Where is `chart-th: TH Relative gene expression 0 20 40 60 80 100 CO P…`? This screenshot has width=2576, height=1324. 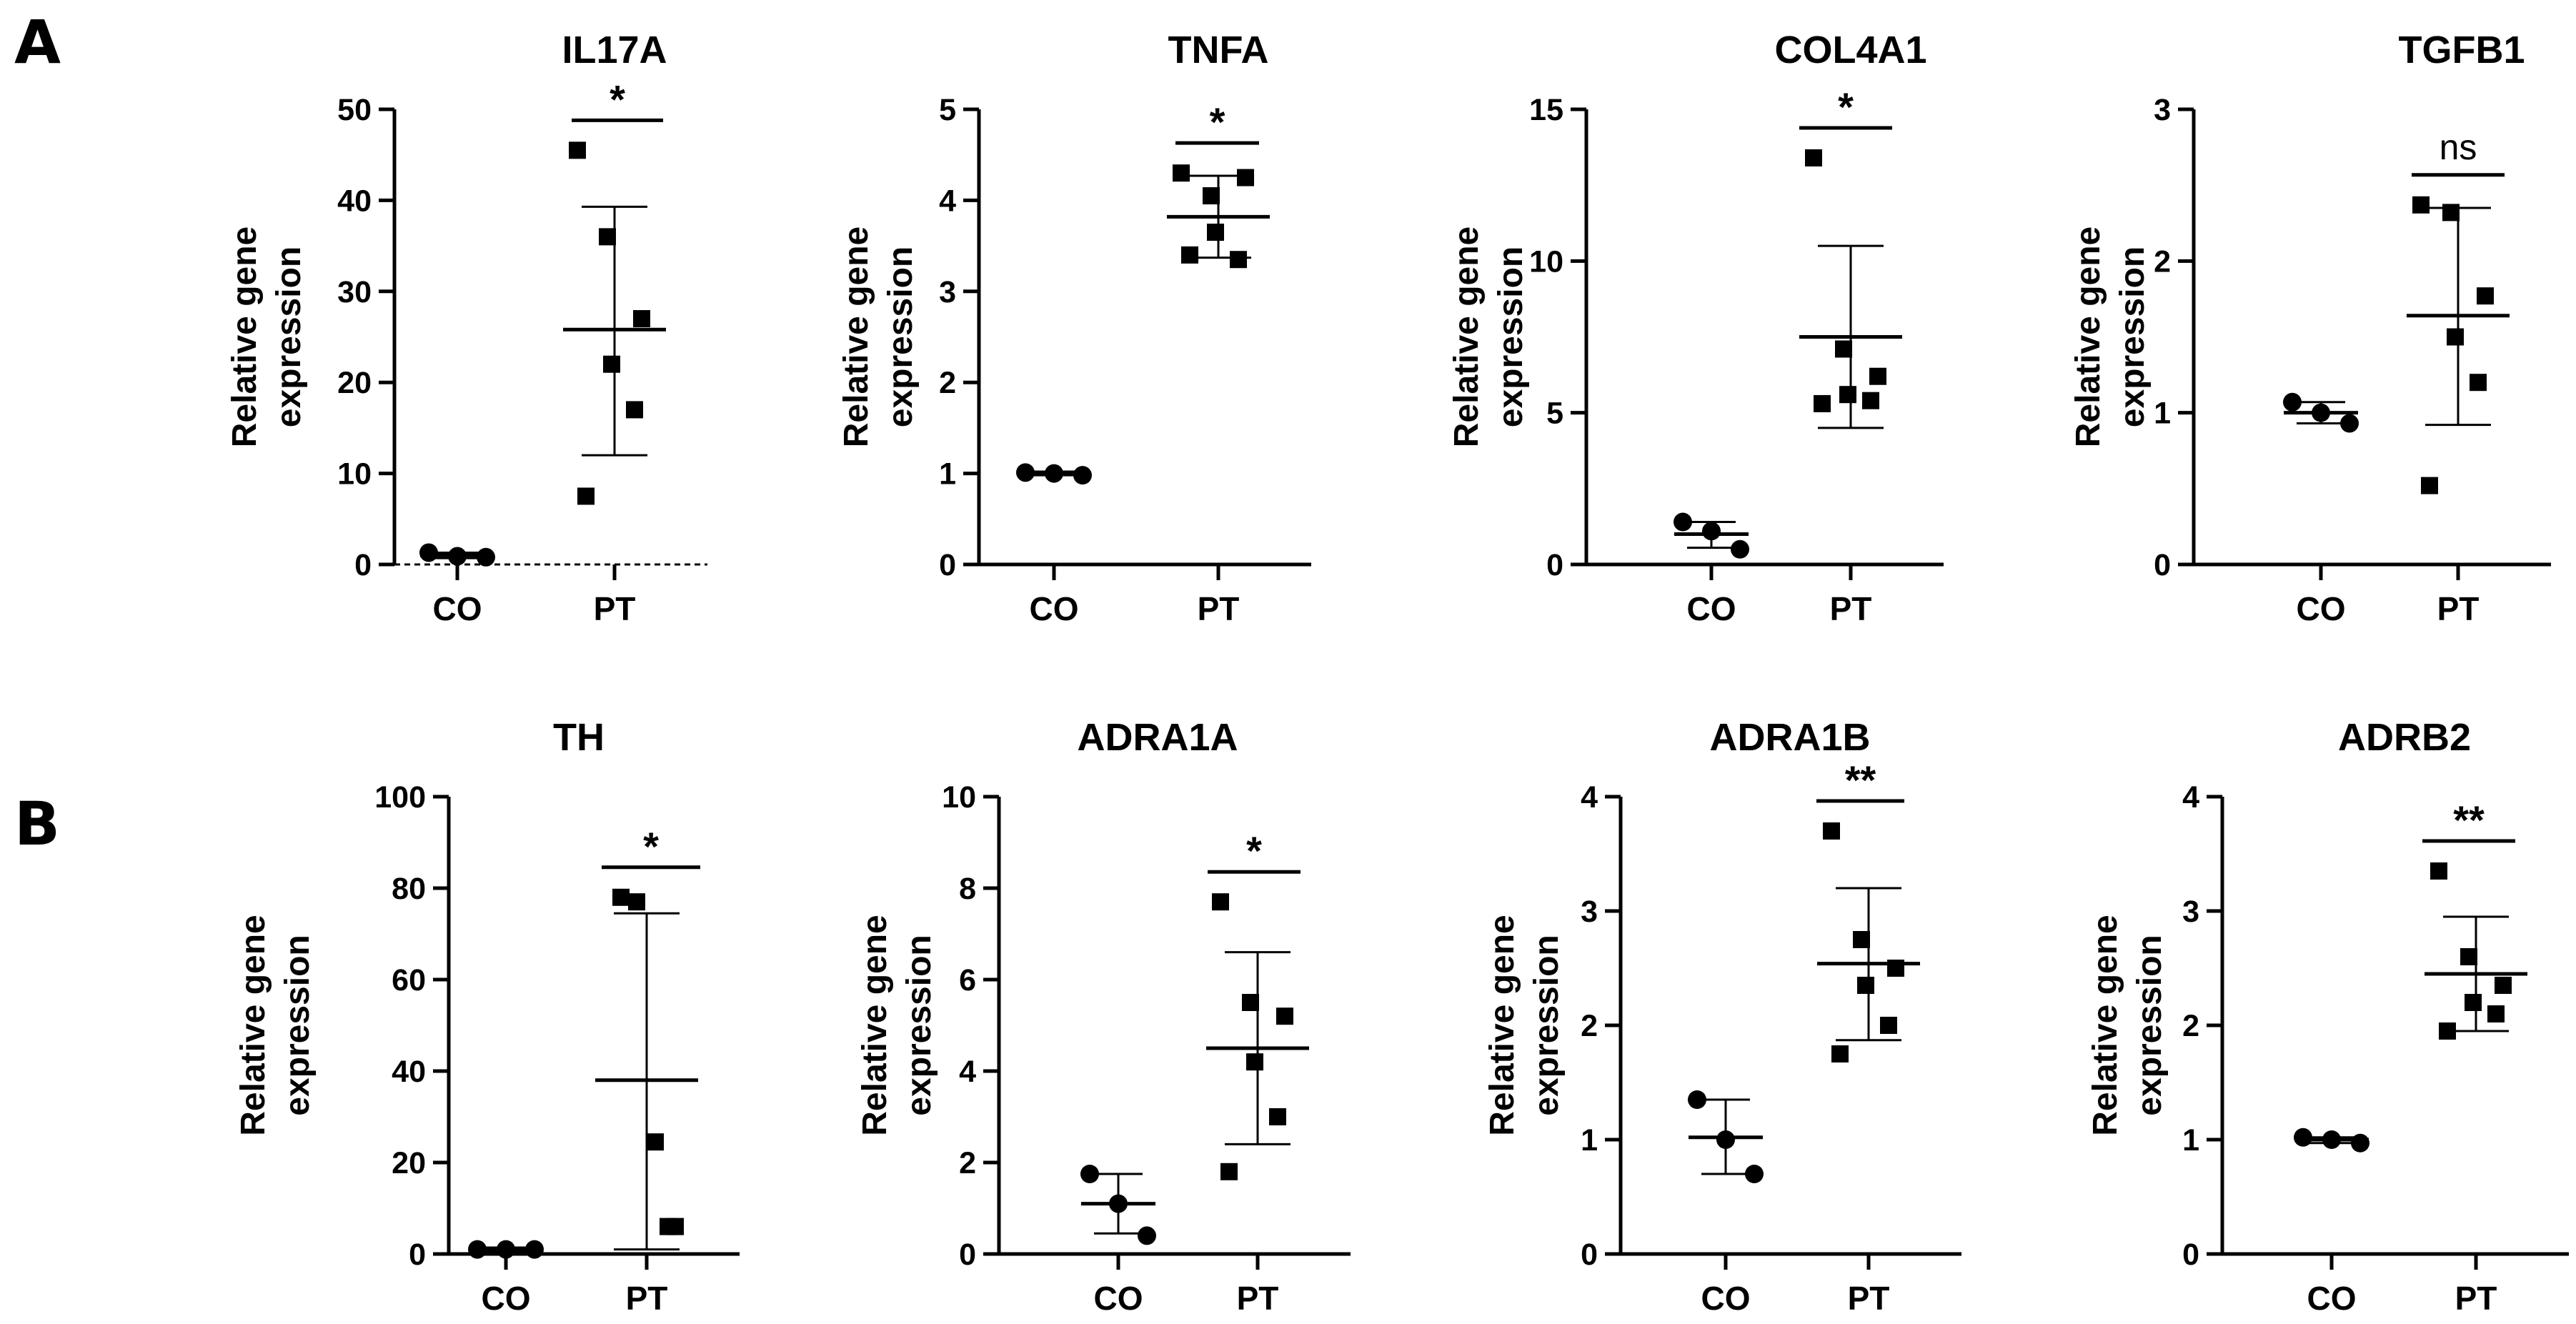
chart-th: TH Relative gene expression 0 20 40 60 80 100 CO P… is located at coordinates (487, 1017).